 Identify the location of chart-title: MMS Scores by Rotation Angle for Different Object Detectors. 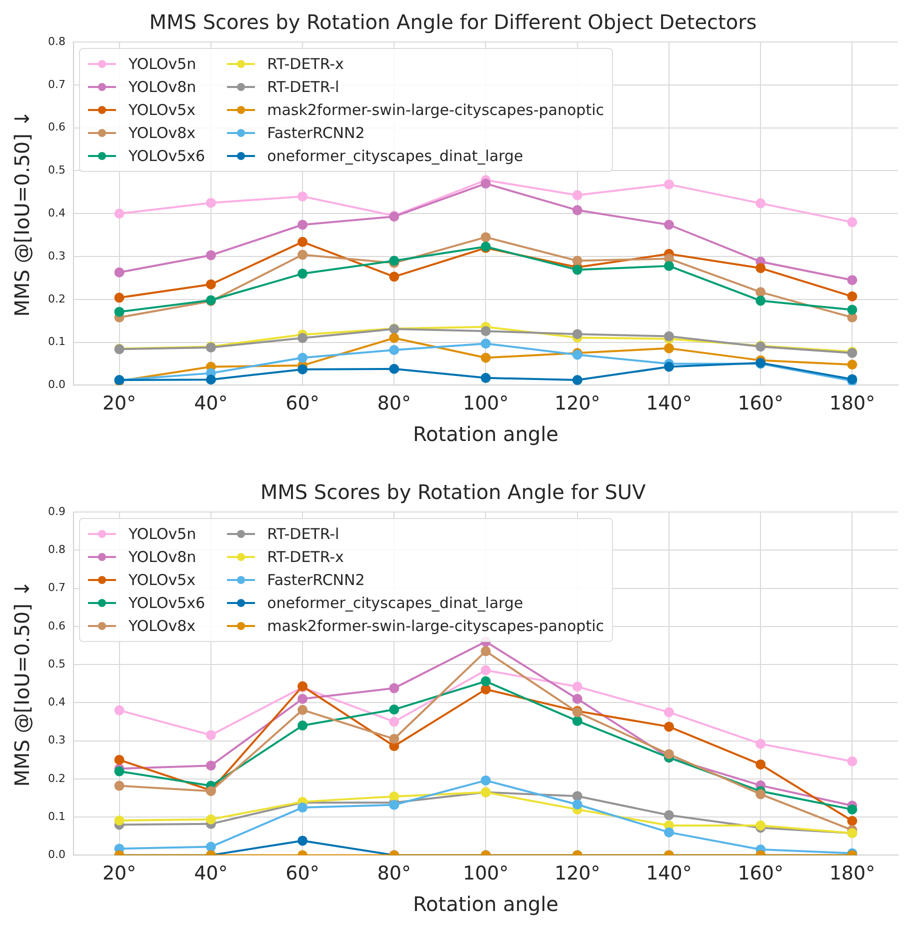
(453, 22).